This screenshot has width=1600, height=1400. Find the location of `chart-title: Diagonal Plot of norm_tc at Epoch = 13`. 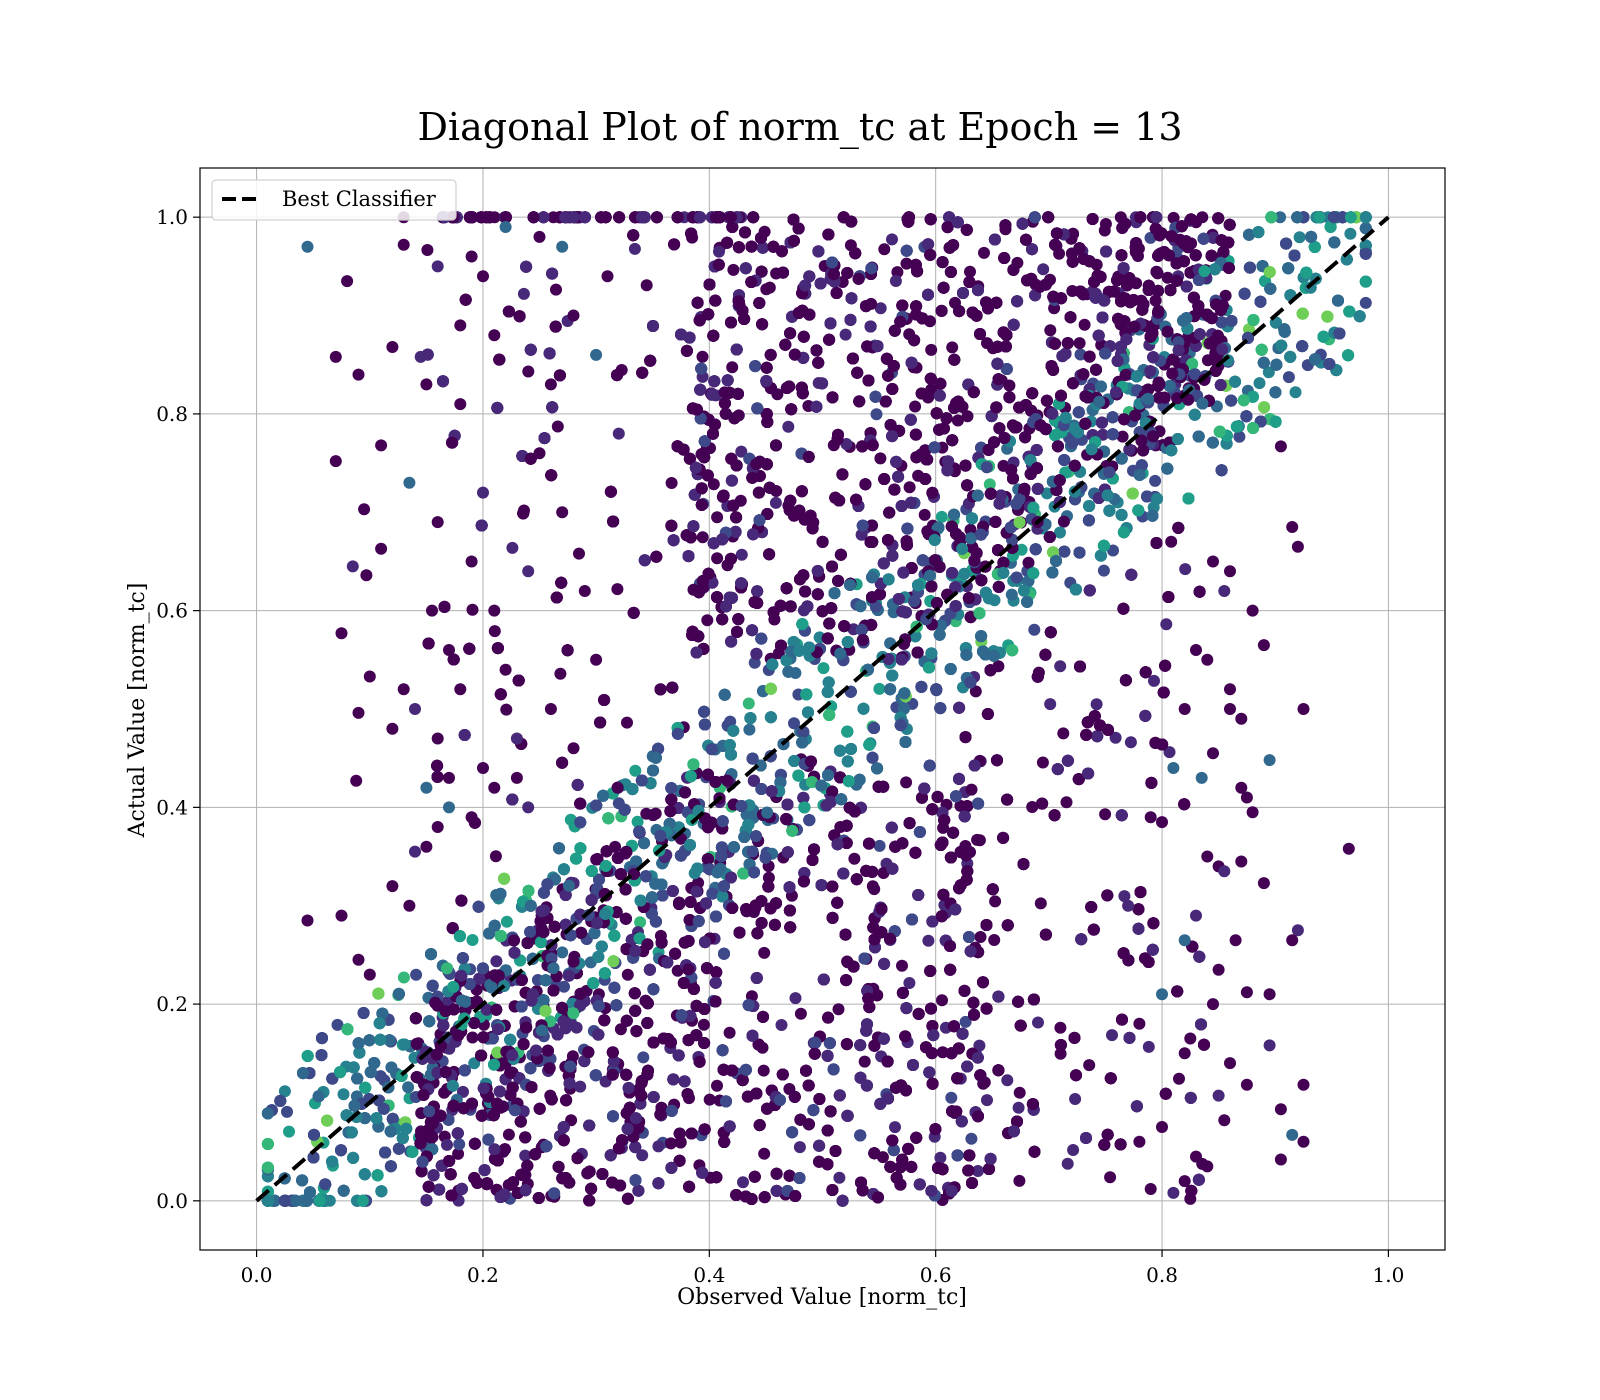

chart-title: Diagonal Plot of norm_tc at Epoch = 13 is located at coordinates (799, 127).